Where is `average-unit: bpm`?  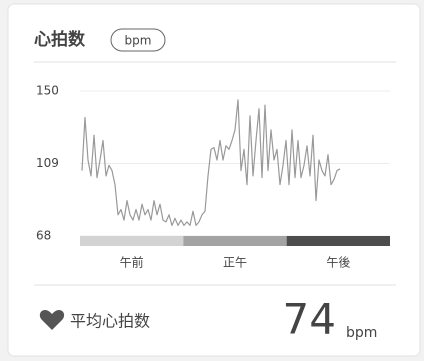 average-unit: bpm is located at coordinates (361, 333).